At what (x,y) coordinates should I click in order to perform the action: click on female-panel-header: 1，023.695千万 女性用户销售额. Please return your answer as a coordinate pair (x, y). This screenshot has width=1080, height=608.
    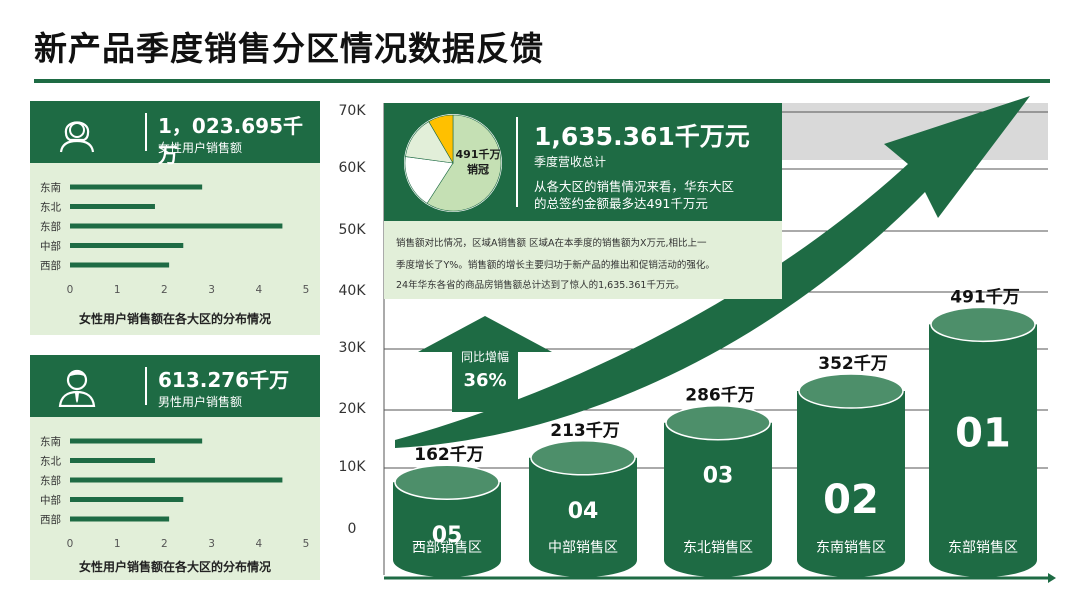
    Looking at the image, I should click on (175, 134).